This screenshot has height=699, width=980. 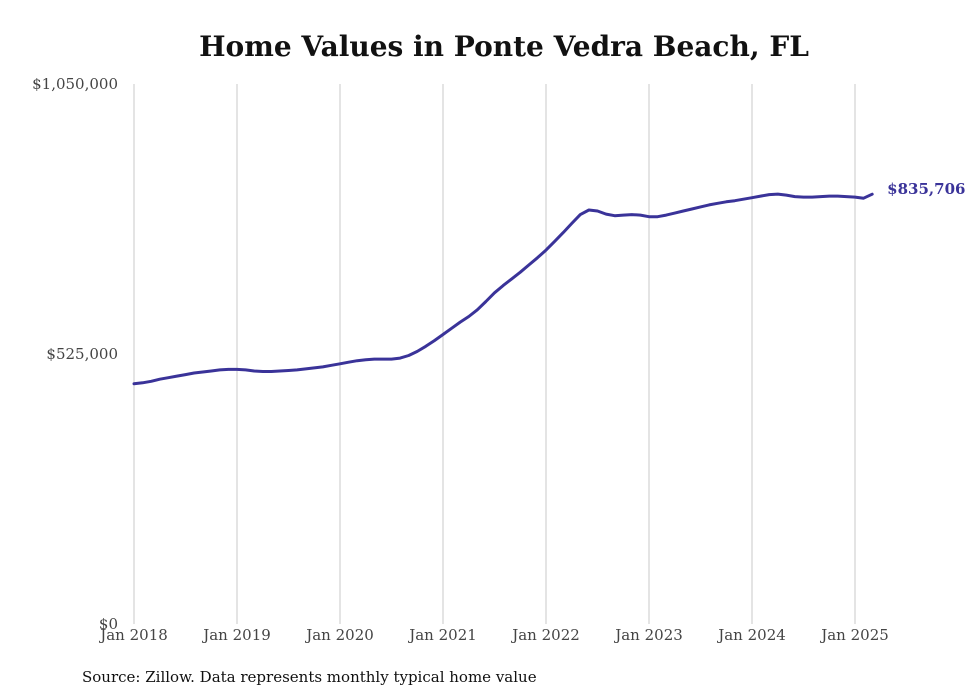 What do you see at coordinates (545, 635) in the screenshot?
I see `x-tick-label: Jan 2022` at bounding box center [545, 635].